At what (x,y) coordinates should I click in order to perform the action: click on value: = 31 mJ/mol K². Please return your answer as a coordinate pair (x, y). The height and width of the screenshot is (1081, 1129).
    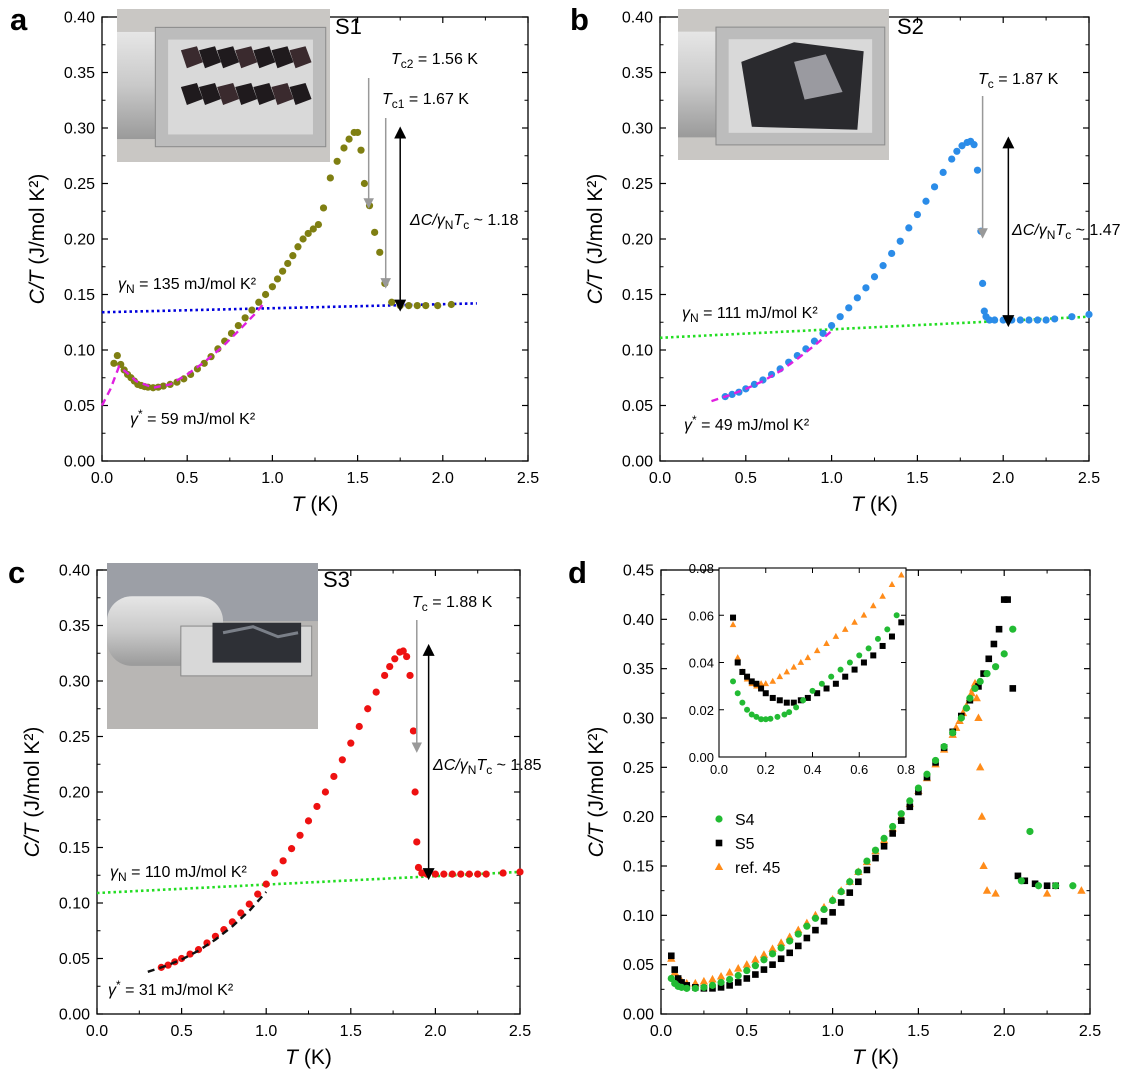
    Looking at the image, I should click on (177, 990).